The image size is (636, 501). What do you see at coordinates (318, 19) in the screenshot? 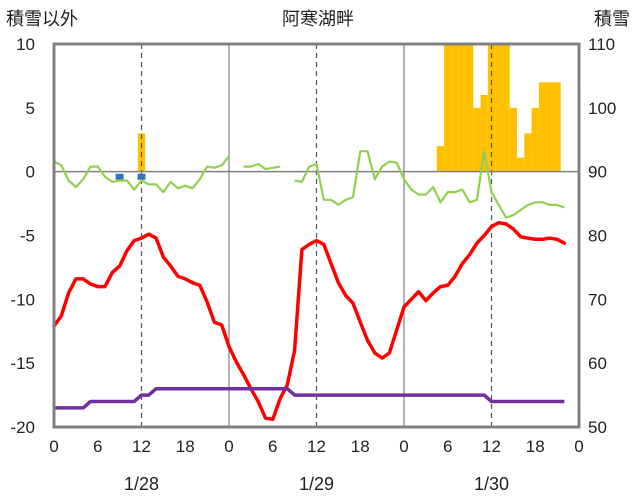
I see `chart-title: 阿寒湖畔` at bounding box center [318, 19].